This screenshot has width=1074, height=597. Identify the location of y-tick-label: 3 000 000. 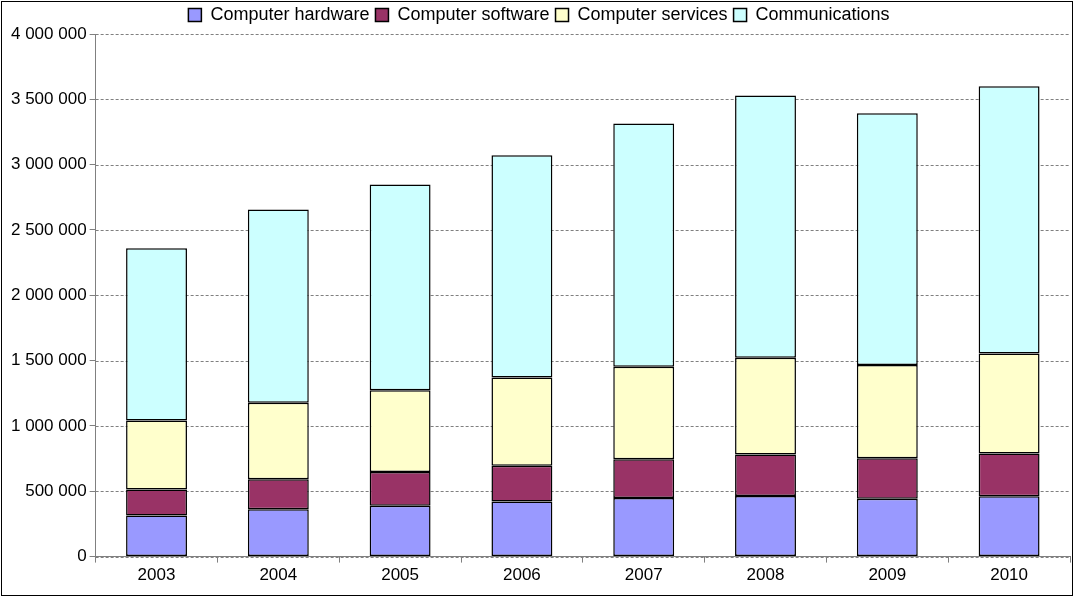
(48, 164).